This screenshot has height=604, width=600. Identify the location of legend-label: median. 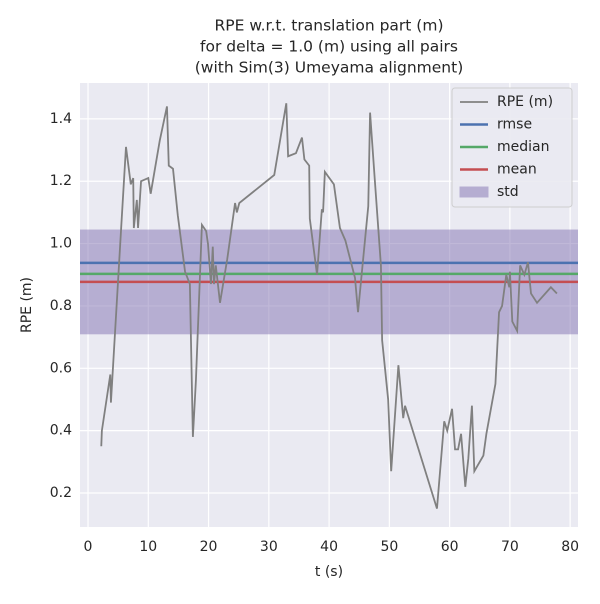
(523, 147).